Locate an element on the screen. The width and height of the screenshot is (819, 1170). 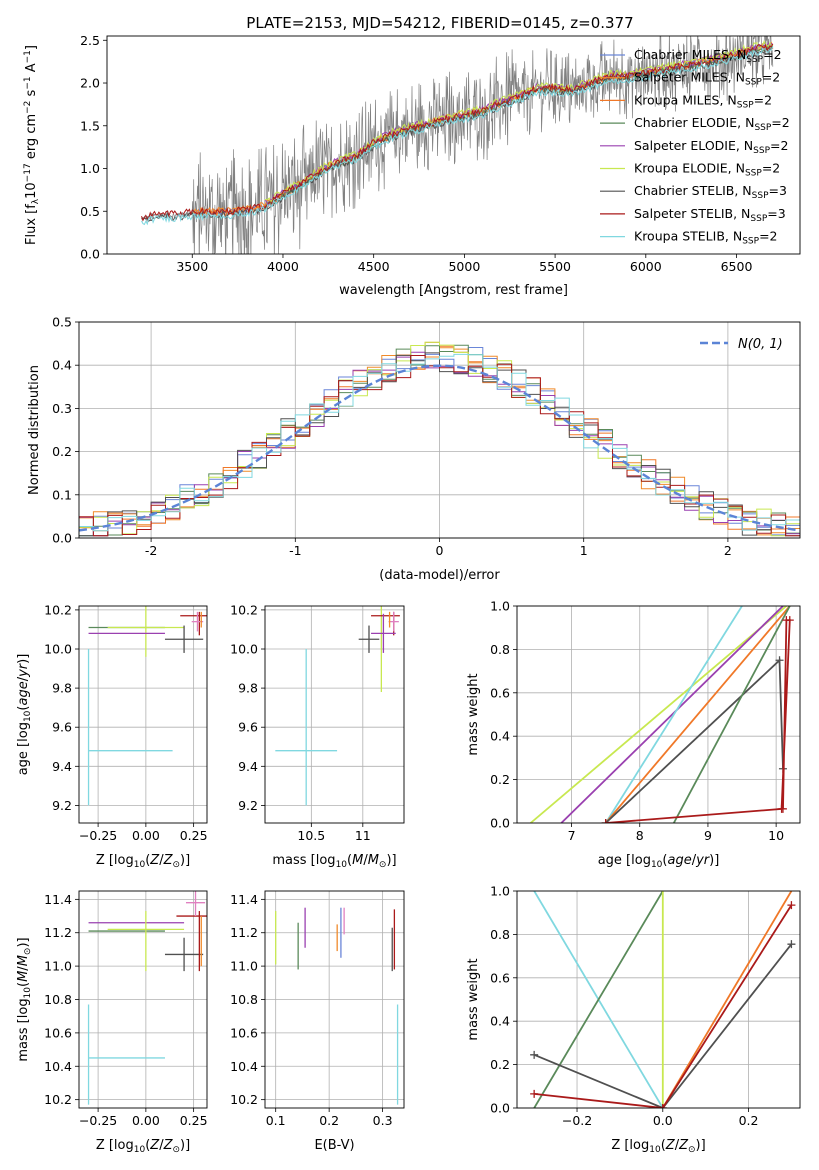
x-tick-label: 0.00 is located at coordinates (146, 835).